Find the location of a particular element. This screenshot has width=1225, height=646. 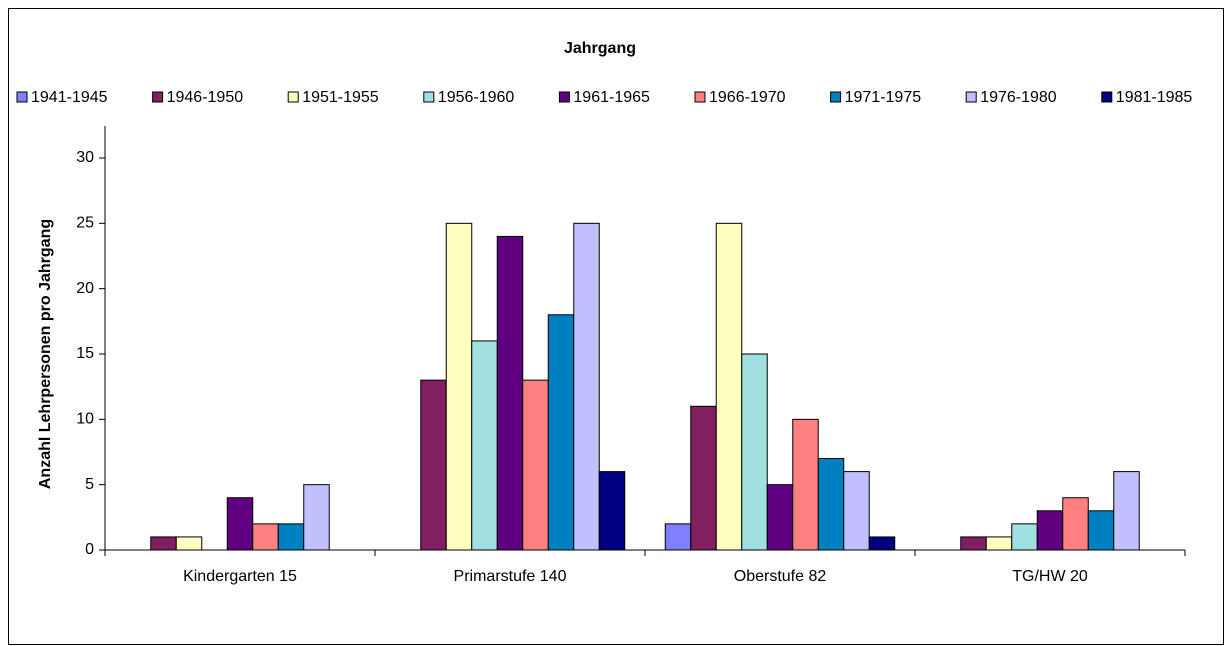

x-tick-label: TG/HW 20 is located at coordinates (1050, 576).